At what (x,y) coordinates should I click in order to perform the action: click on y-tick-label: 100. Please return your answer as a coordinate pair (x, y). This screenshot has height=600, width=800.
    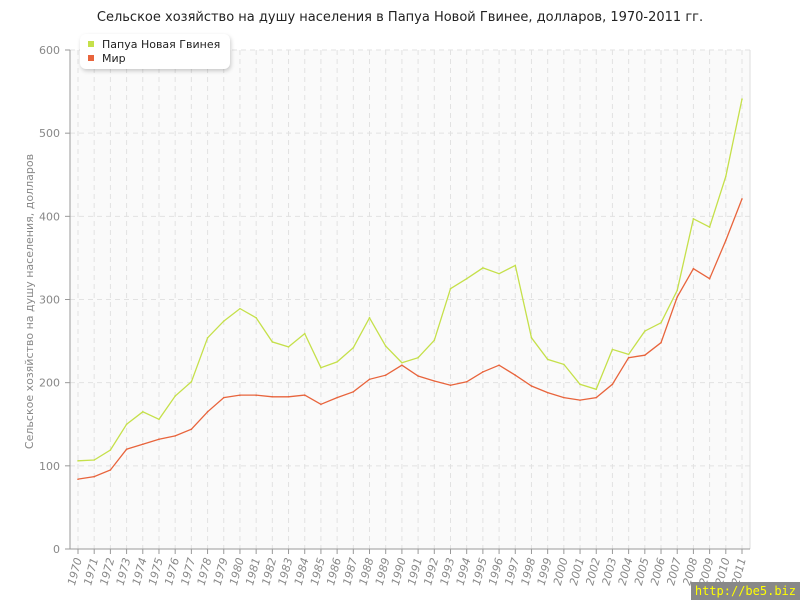
    Looking at the image, I should click on (49, 466).